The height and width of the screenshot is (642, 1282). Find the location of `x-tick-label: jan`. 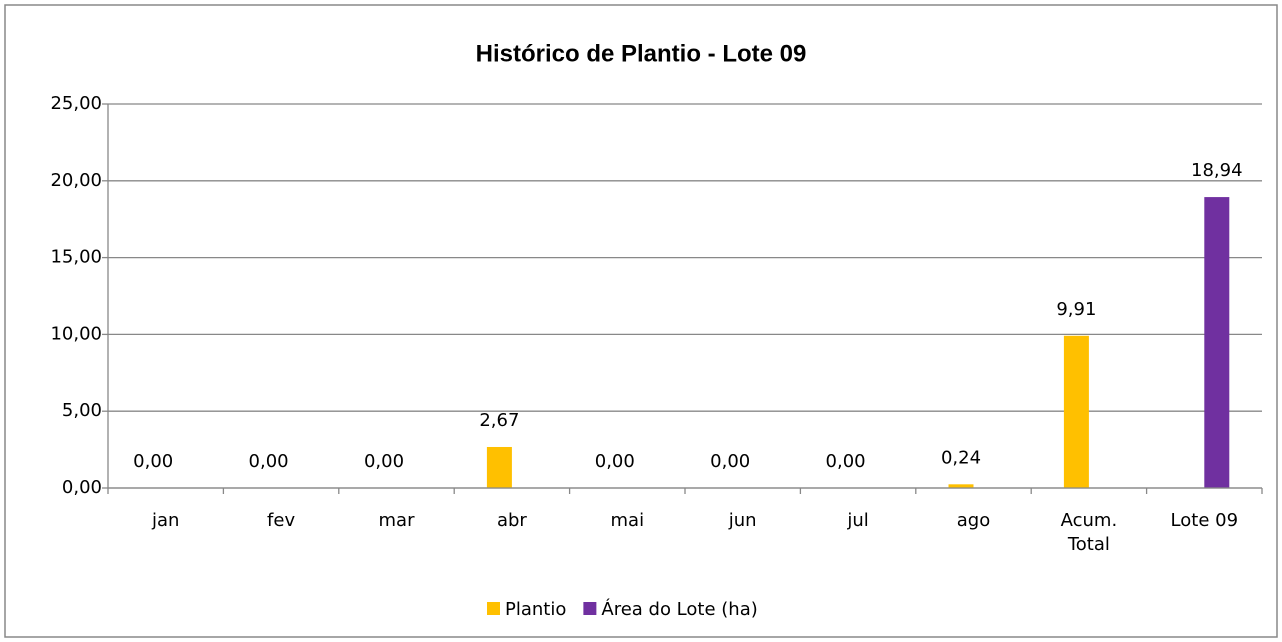

x-tick-label: jan is located at coordinates (165, 520).